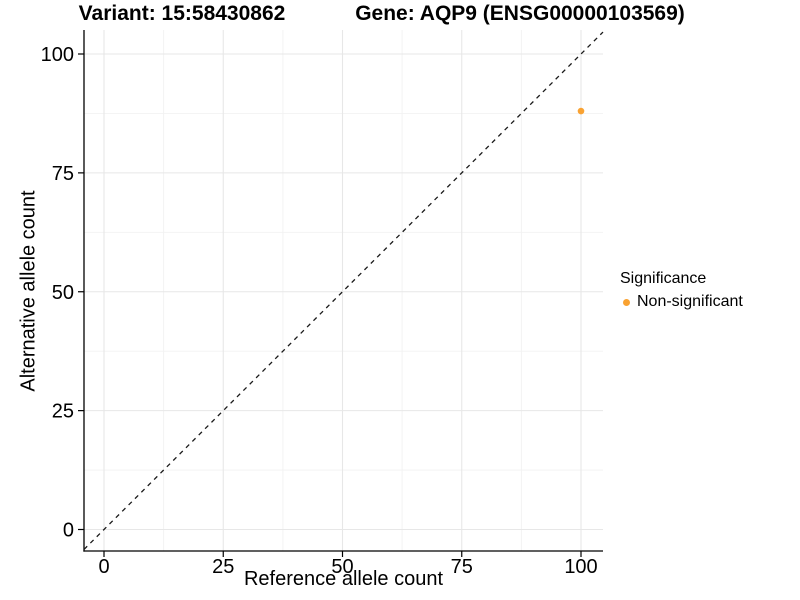 The image size is (800, 600). I want to click on data-point, so click(581, 111).